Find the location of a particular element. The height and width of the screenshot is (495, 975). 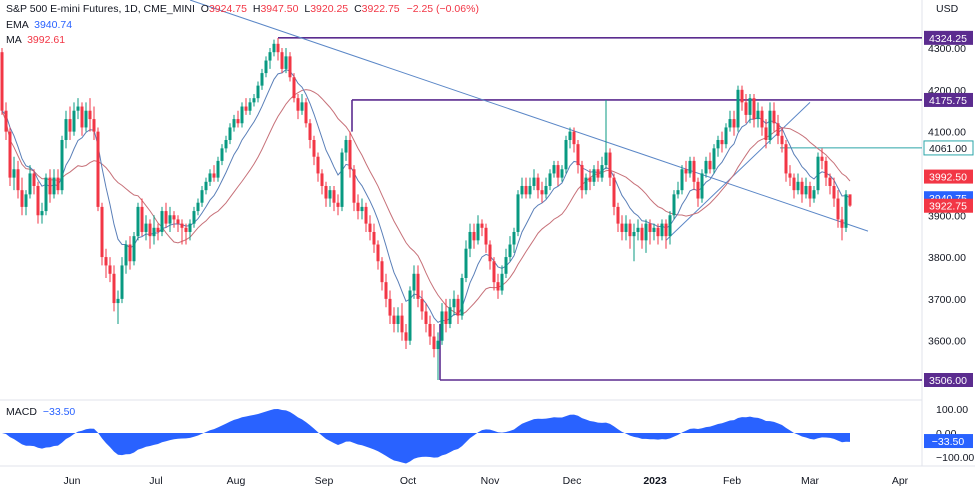

y-tick-label: 3800.00 is located at coordinates (947, 258).